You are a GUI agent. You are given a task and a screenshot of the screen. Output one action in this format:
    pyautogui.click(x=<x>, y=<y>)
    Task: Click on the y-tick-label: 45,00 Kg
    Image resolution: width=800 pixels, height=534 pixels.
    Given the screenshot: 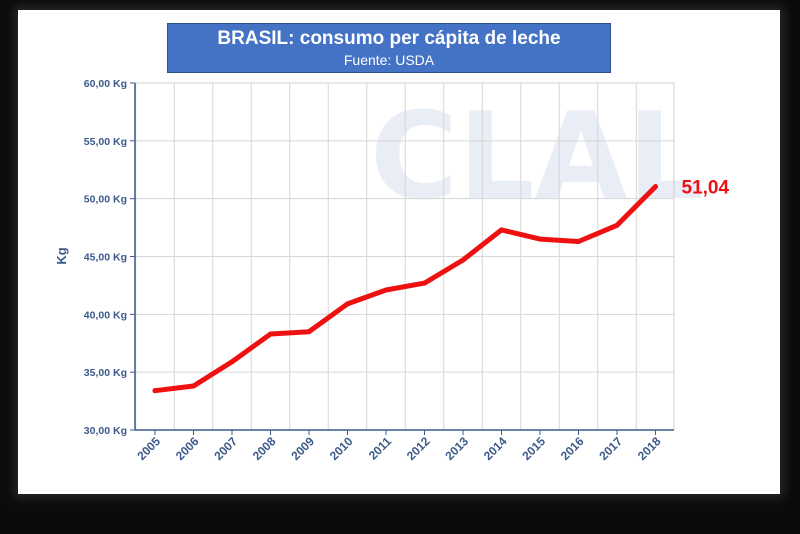 What is the action you would take?
    pyautogui.click(x=105, y=258)
    